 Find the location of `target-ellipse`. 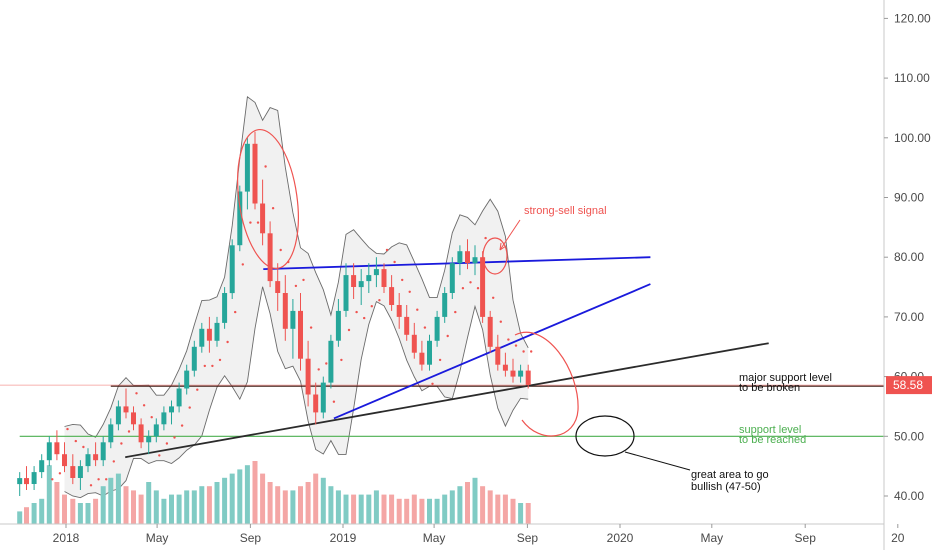

target-ellipse is located at coordinates (605, 436).